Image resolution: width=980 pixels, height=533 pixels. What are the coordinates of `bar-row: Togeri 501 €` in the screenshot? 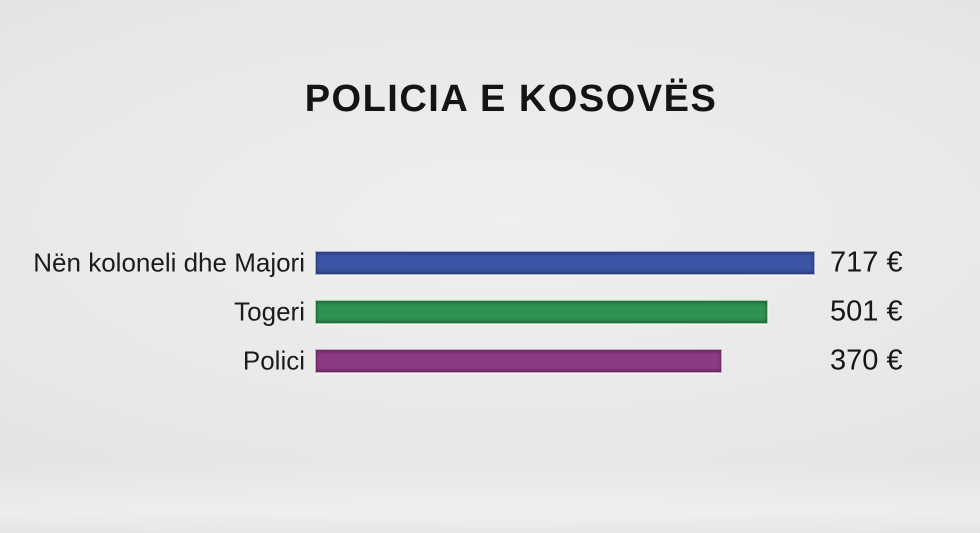 It's located at (490, 312).